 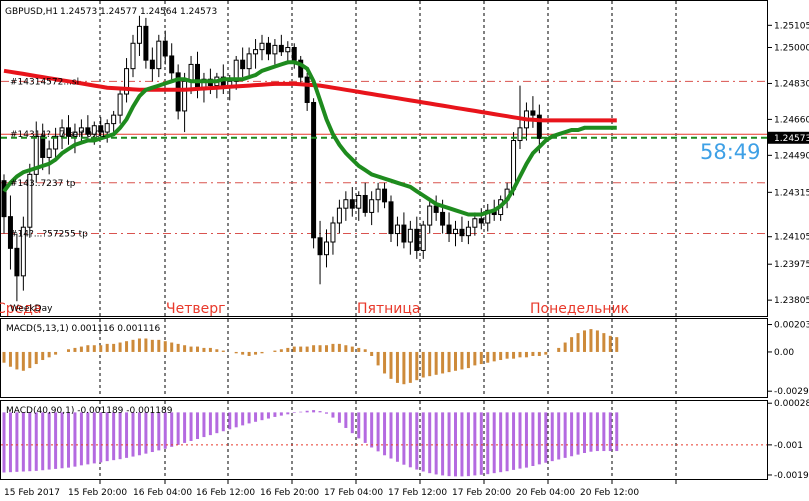 I want to click on time-tick-label: 17 Feb 12:00, so click(x=417, y=493).